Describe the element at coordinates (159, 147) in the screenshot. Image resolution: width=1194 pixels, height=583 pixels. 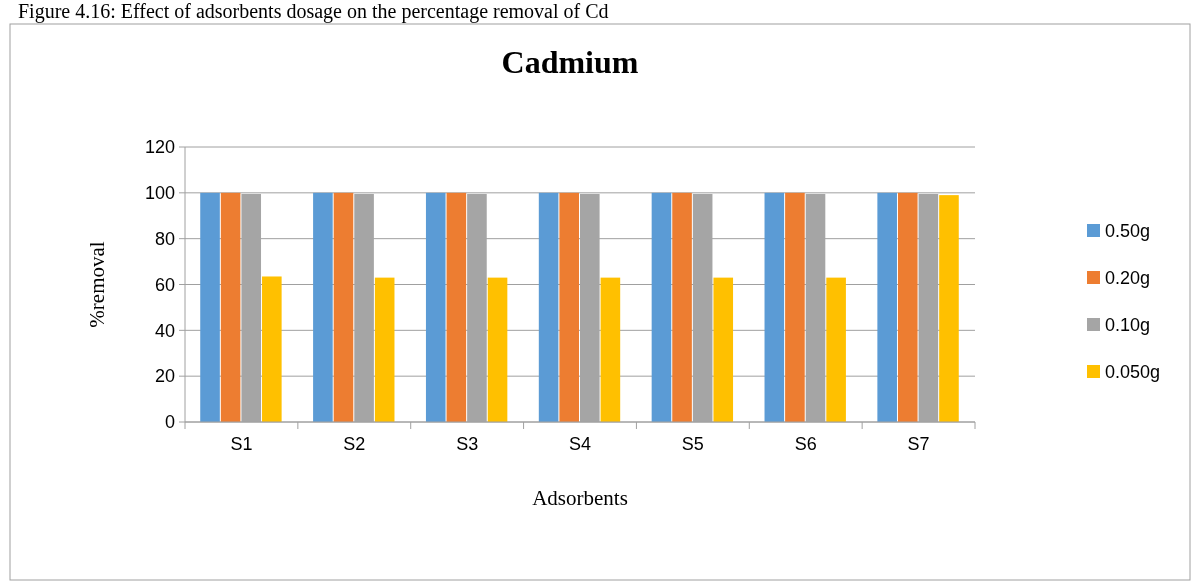
I see `y-tick-label: 120` at that location.